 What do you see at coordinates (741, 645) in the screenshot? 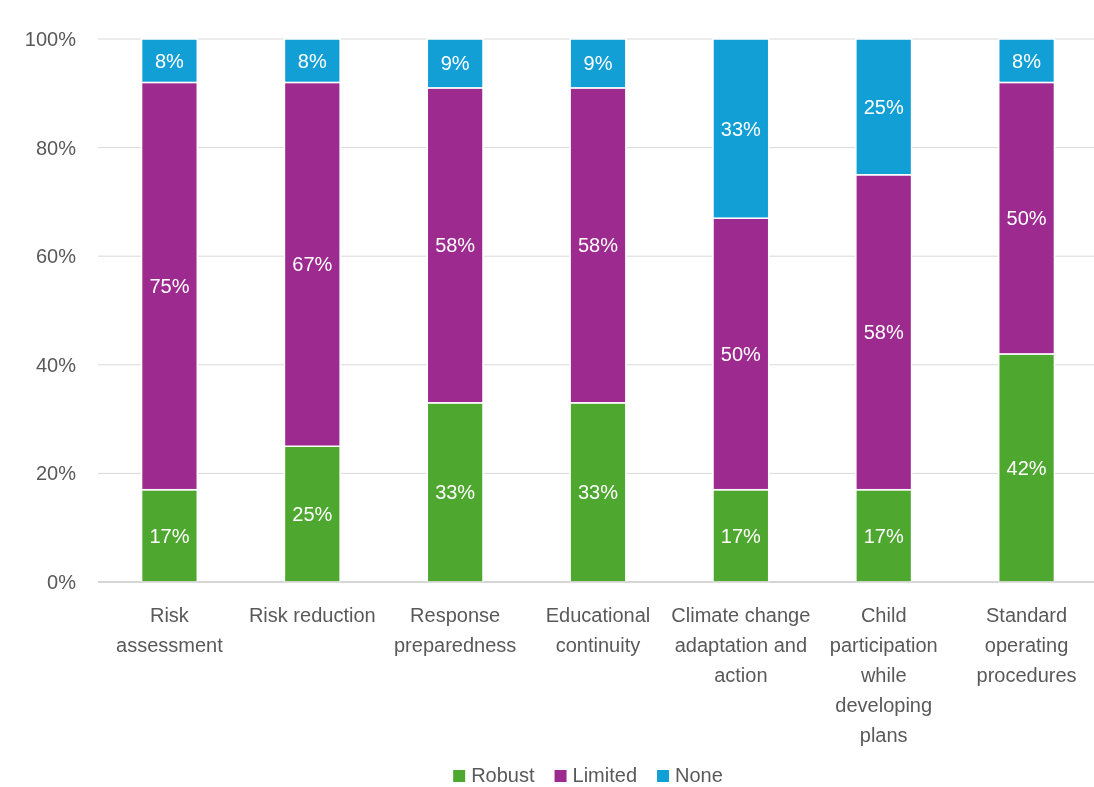
I see `x-tick-label: Climate change adaptation and action` at bounding box center [741, 645].